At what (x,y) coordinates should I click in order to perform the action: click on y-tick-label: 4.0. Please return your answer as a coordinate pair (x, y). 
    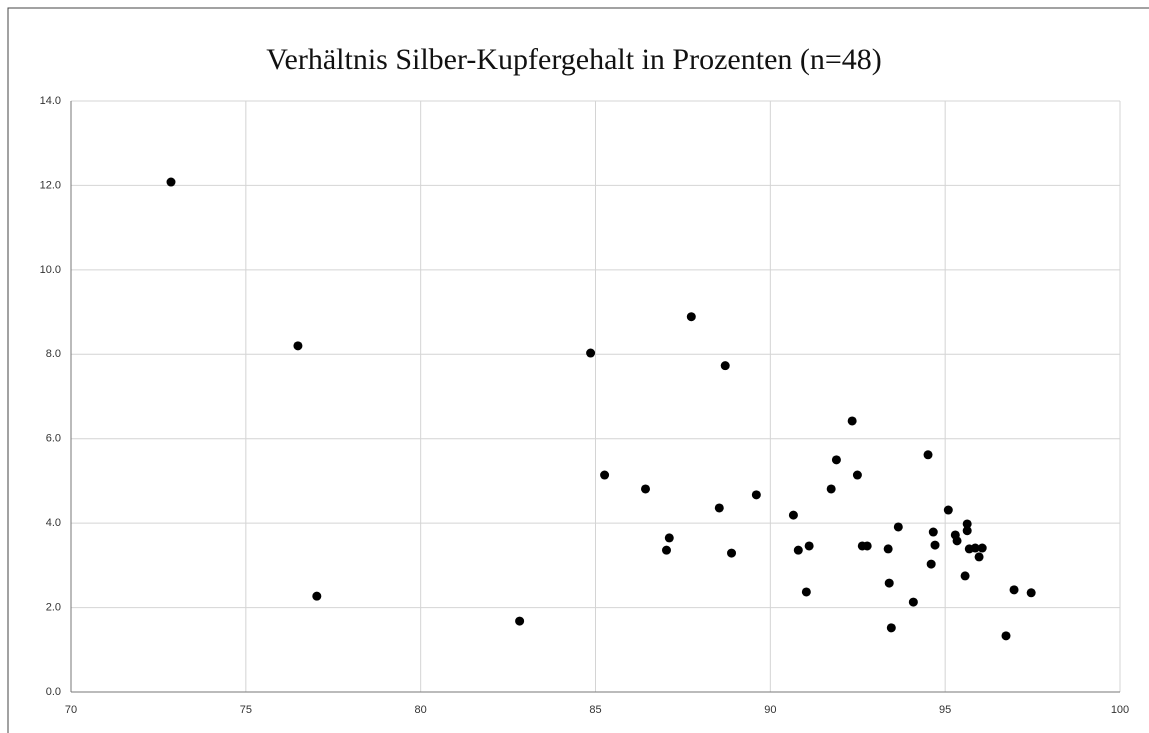
    Looking at the image, I should click on (53, 523).